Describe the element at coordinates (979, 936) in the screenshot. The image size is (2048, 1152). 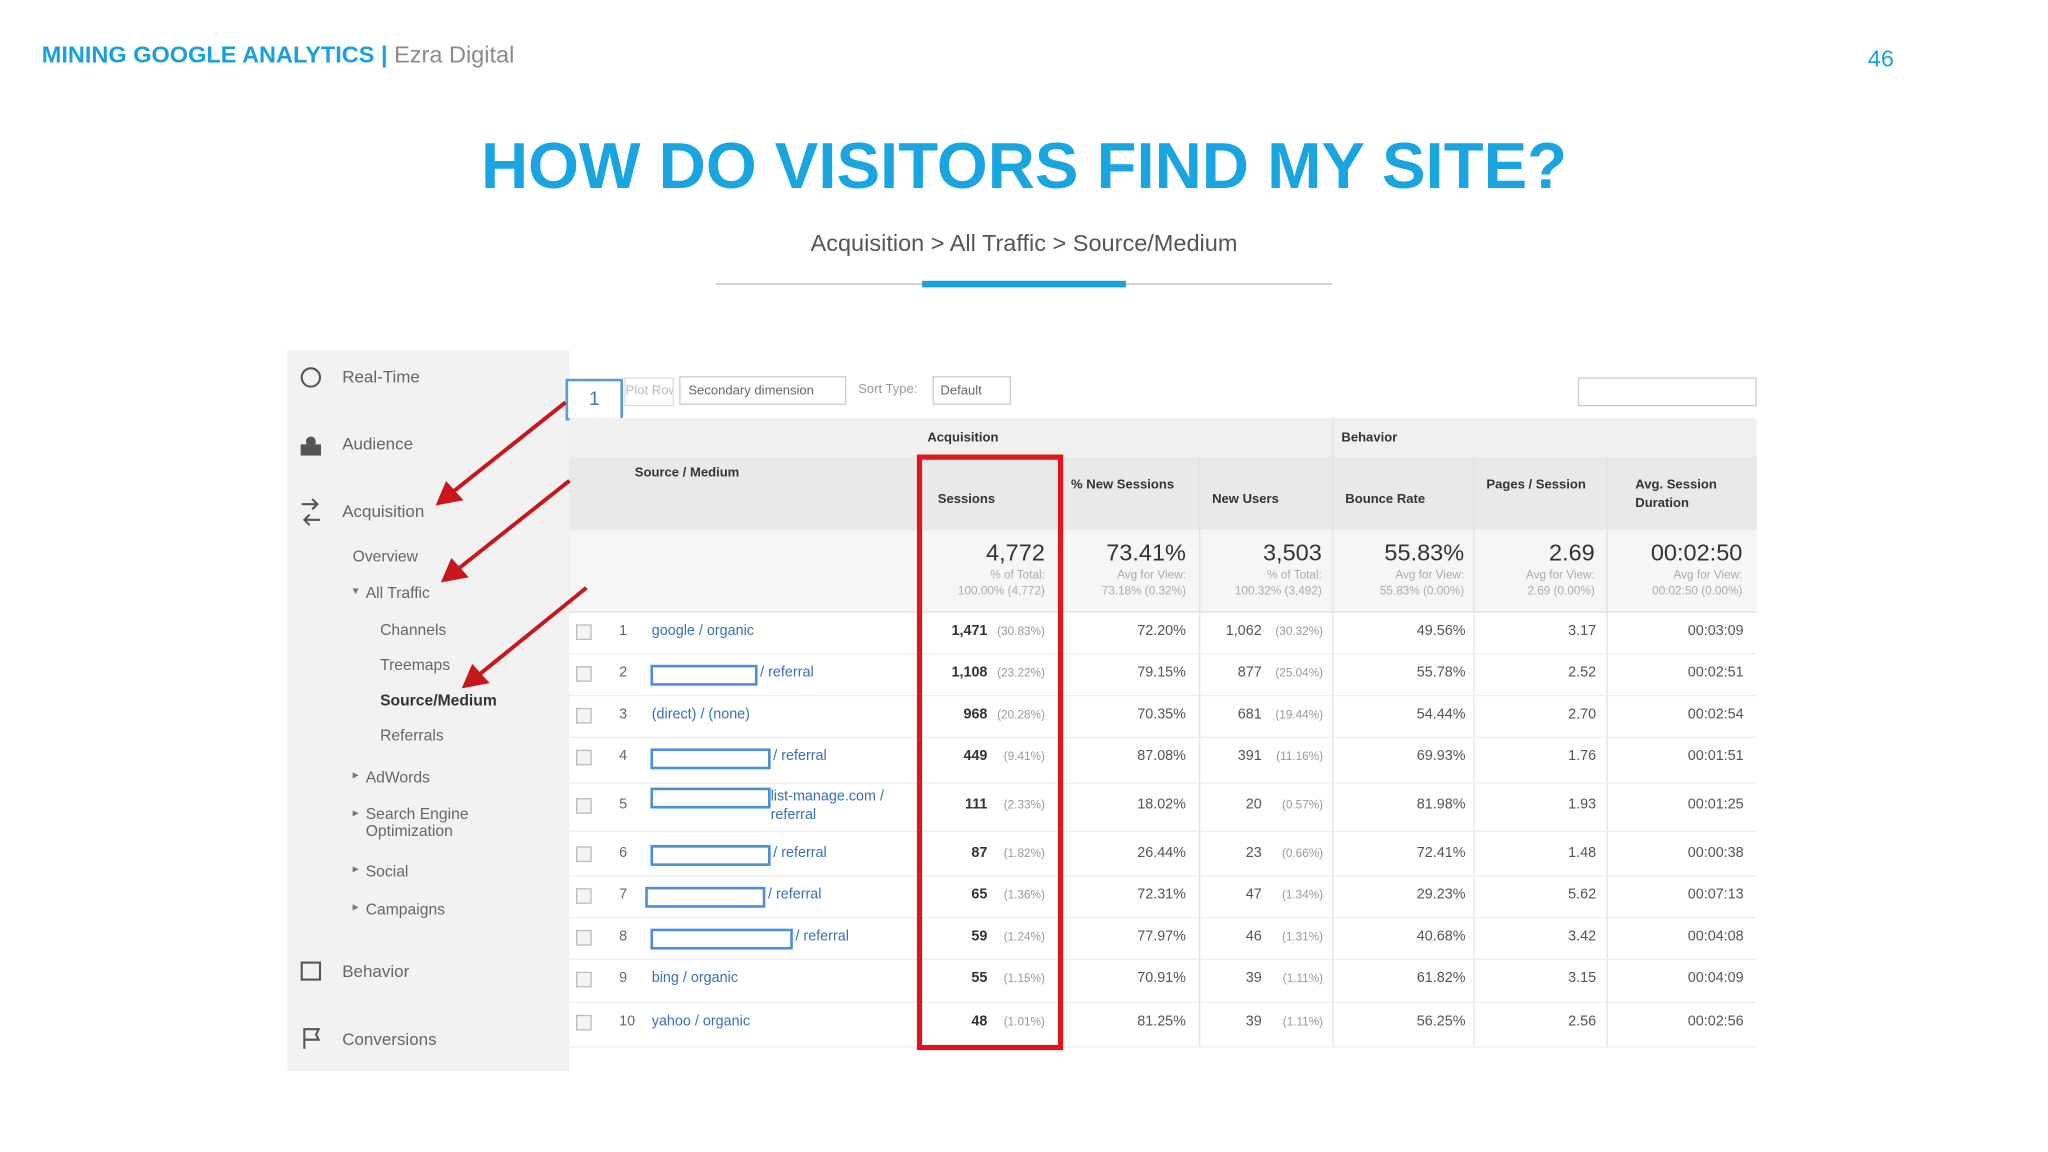
I see `sessions: 59` at that location.